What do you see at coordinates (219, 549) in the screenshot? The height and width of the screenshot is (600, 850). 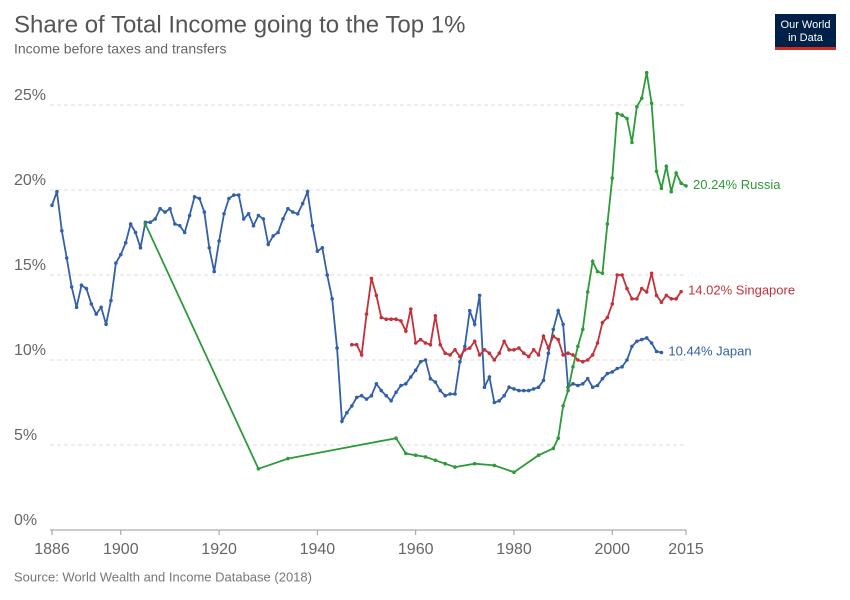 I see `x-tick-label: 1920` at bounding box center [219, 549].